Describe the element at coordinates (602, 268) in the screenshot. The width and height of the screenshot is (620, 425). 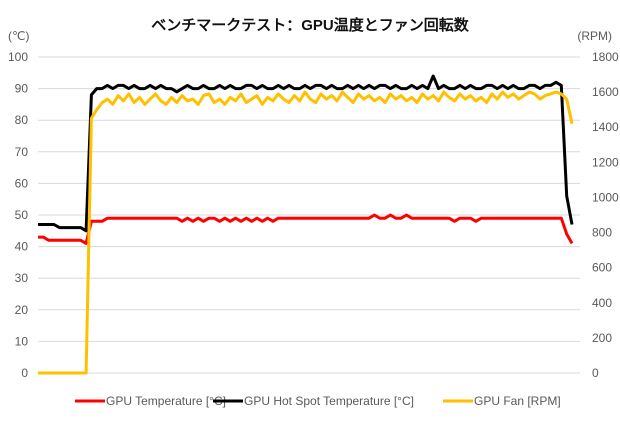
I see `y2-tick-label: 600` at that location.